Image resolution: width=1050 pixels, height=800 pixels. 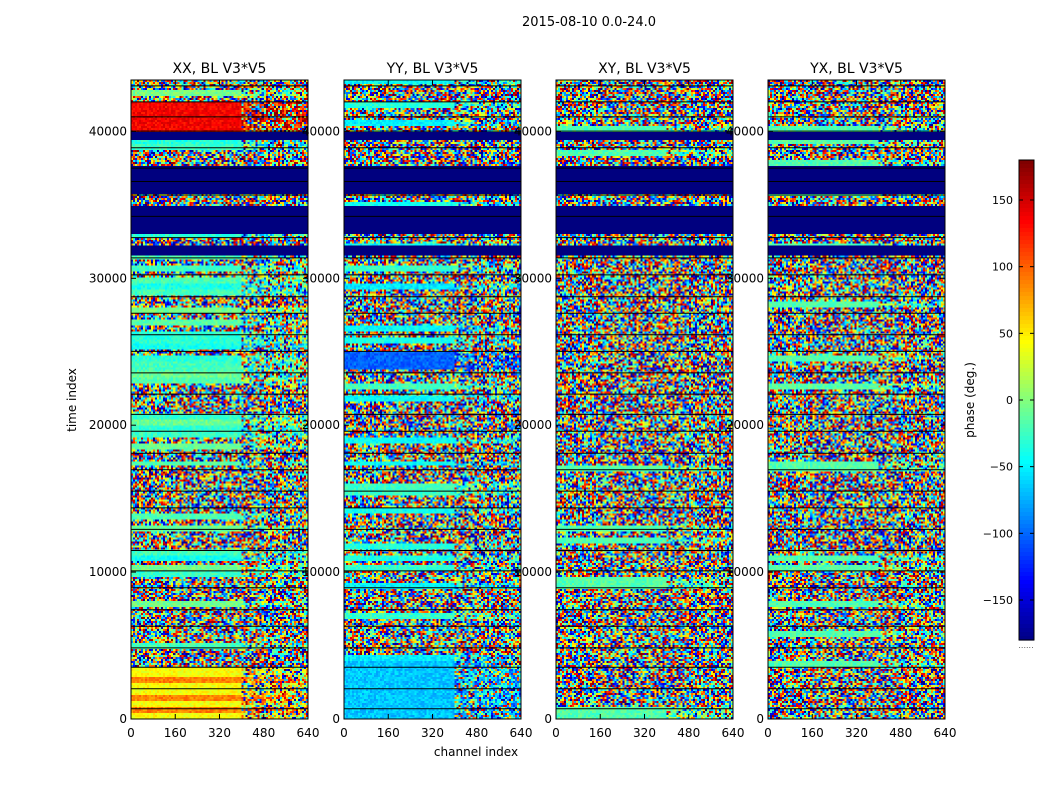 I want to click on colorbar-tick-label: 0, so click(x=1009, y=400).